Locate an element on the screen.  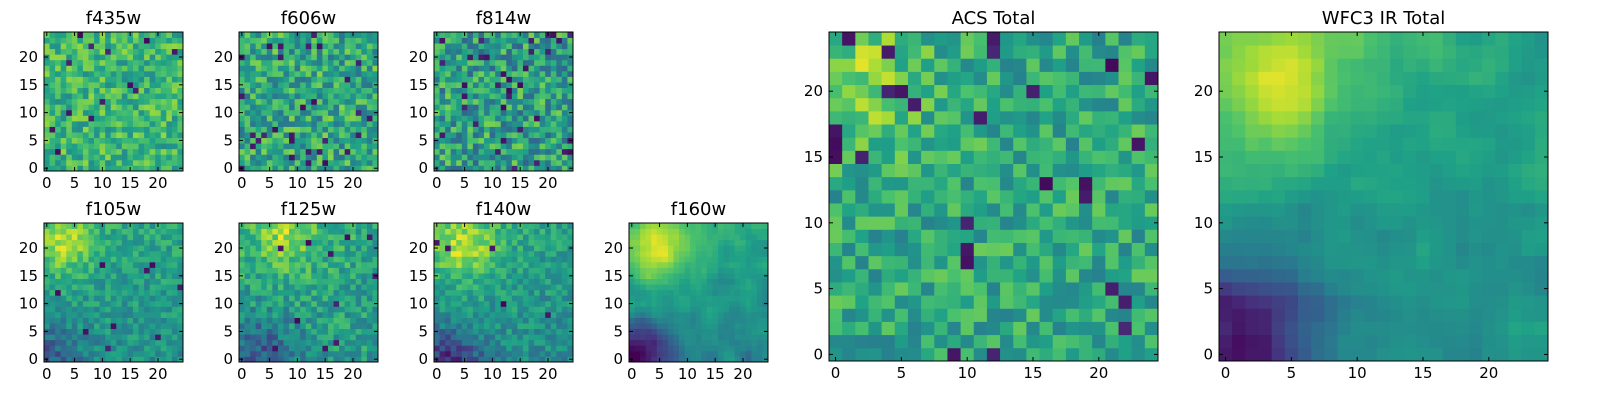
x-tick-label: 20 is located at coordinates (547, 183).